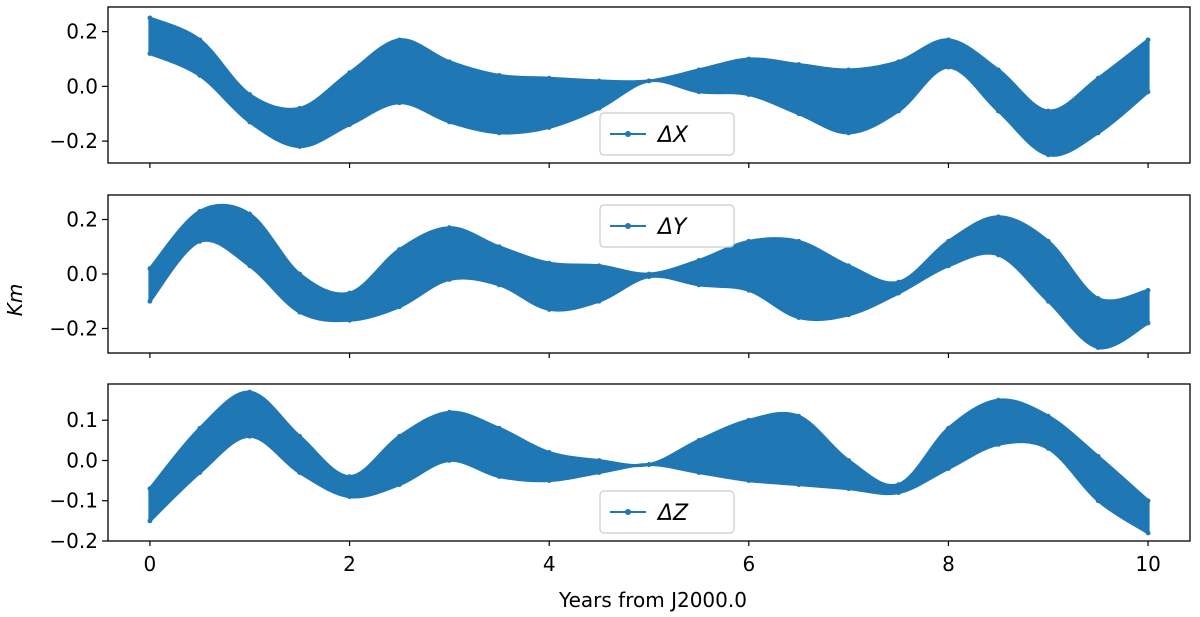  What do you see at coordinates (73, 141) in the screenshot?
I see `panel-1-ytick-label: −0.2` at bounding box center [73, 141].